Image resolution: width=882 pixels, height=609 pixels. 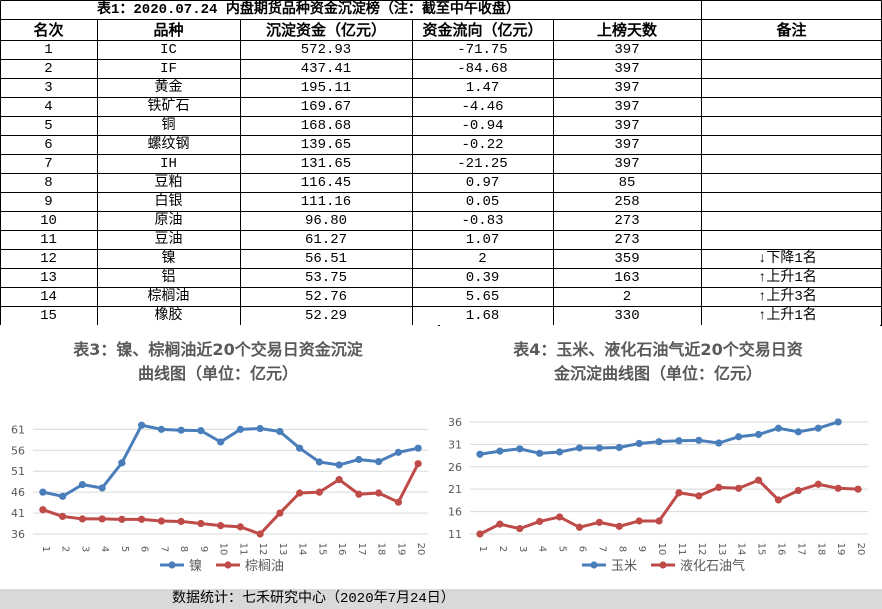 What do you see at coordinates (326, 50) in the screenshot?
I see `cell-amount: 572.93` at bounding box center [326, 50].